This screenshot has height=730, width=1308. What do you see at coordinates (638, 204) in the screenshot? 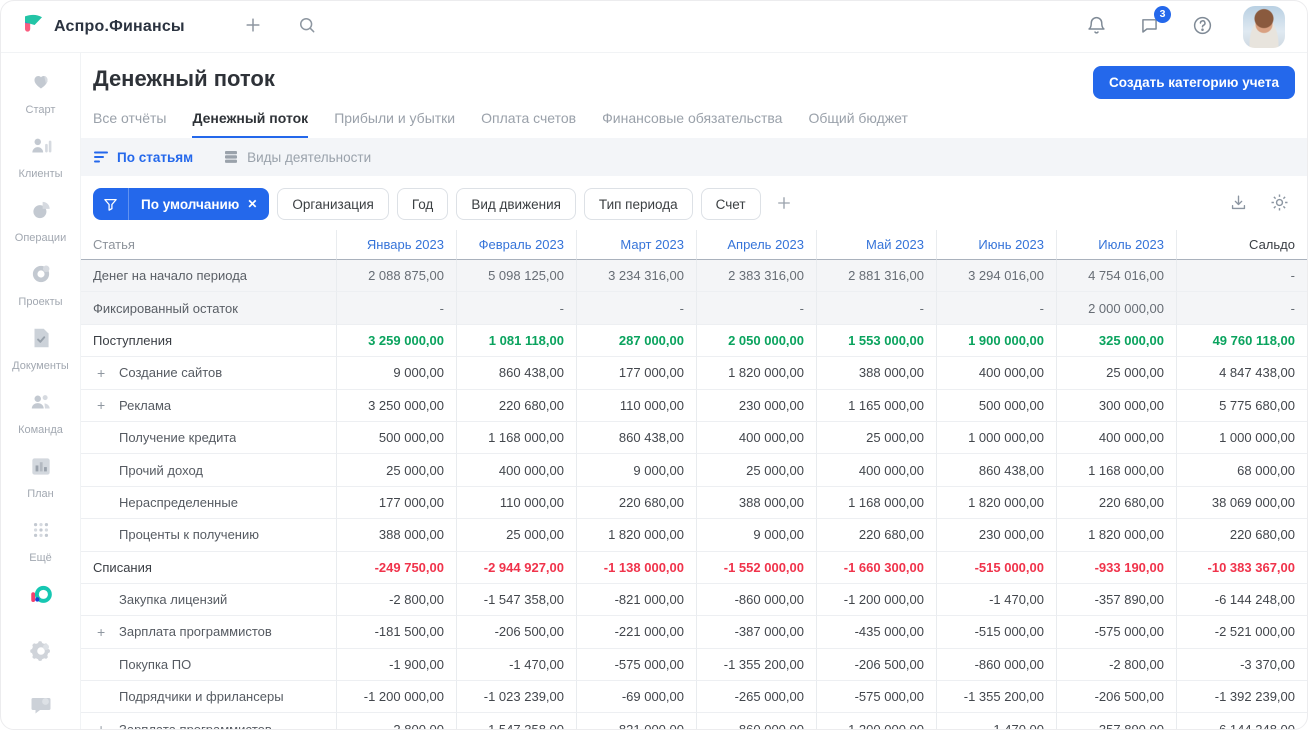
I see `filter-chip: Тип периода` at bounding box center [638, 204].